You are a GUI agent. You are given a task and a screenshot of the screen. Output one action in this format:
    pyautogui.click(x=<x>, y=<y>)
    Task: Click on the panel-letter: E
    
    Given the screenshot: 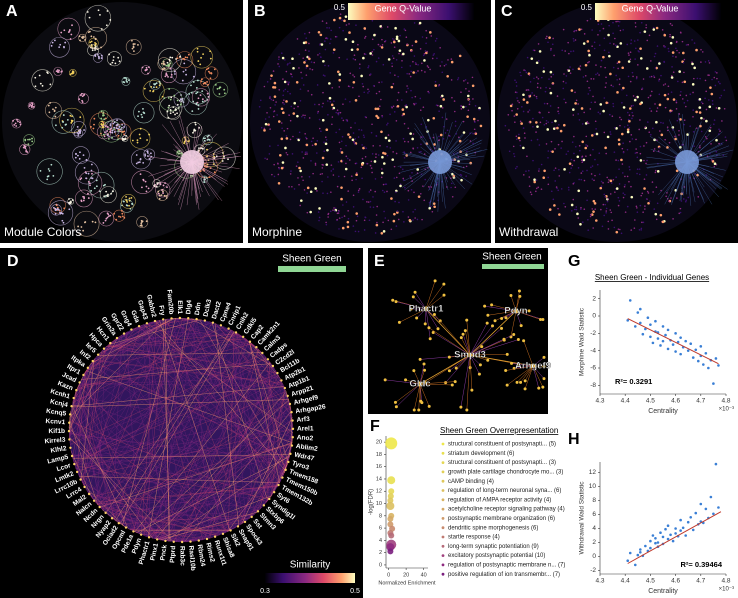 What is the action you would take?
    pyautogui.click(x=379, y=261)
    